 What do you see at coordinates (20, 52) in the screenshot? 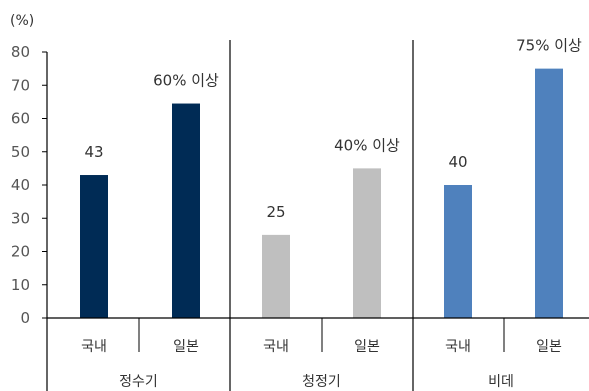
I see `y-tick-label: 80` at bounding box center [20, 52].